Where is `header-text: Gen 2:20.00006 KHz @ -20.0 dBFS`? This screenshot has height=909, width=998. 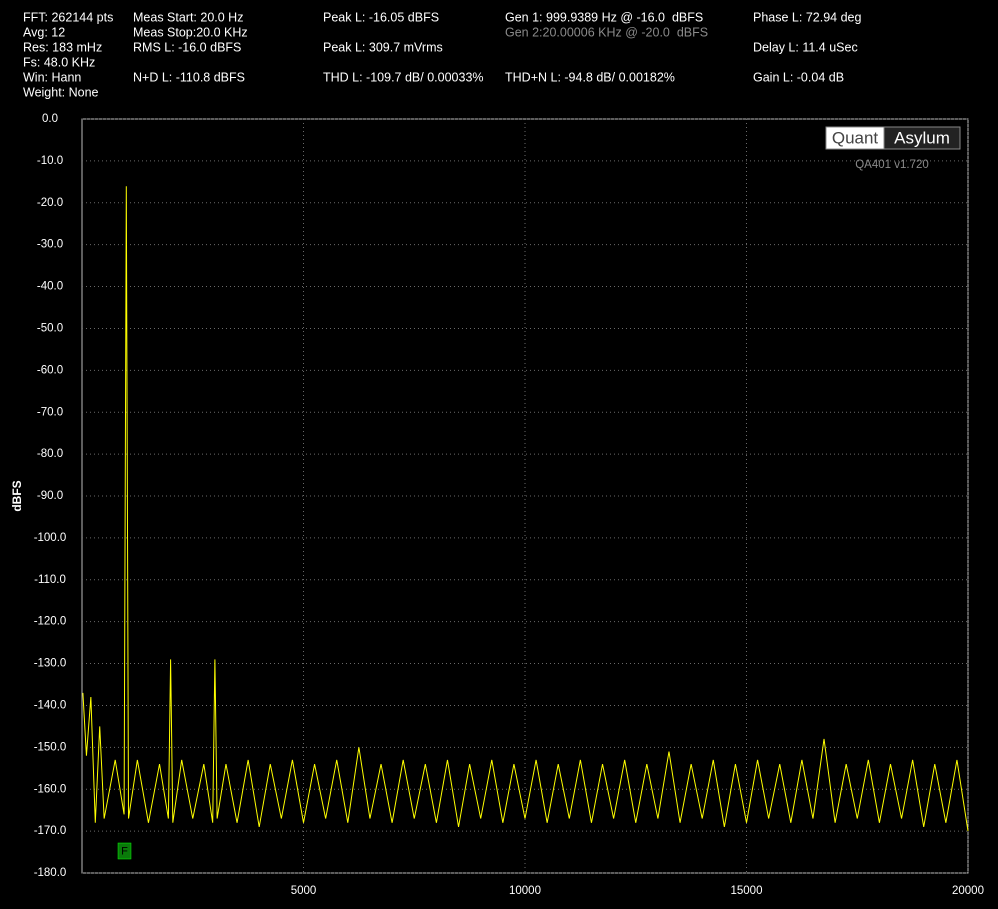 header-text: Gen 2:20.00006 KHz @ -20.0 dBFS is located at coordinates (606, 32).